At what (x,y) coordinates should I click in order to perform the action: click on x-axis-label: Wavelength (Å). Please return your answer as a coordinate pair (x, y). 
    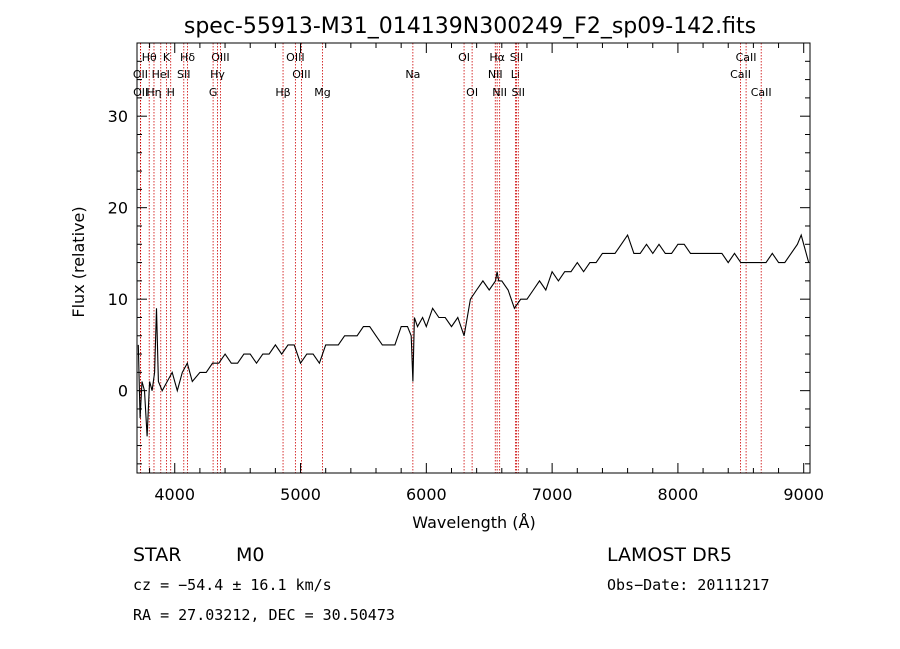
    Looking at the image, I should click on (473, 522).